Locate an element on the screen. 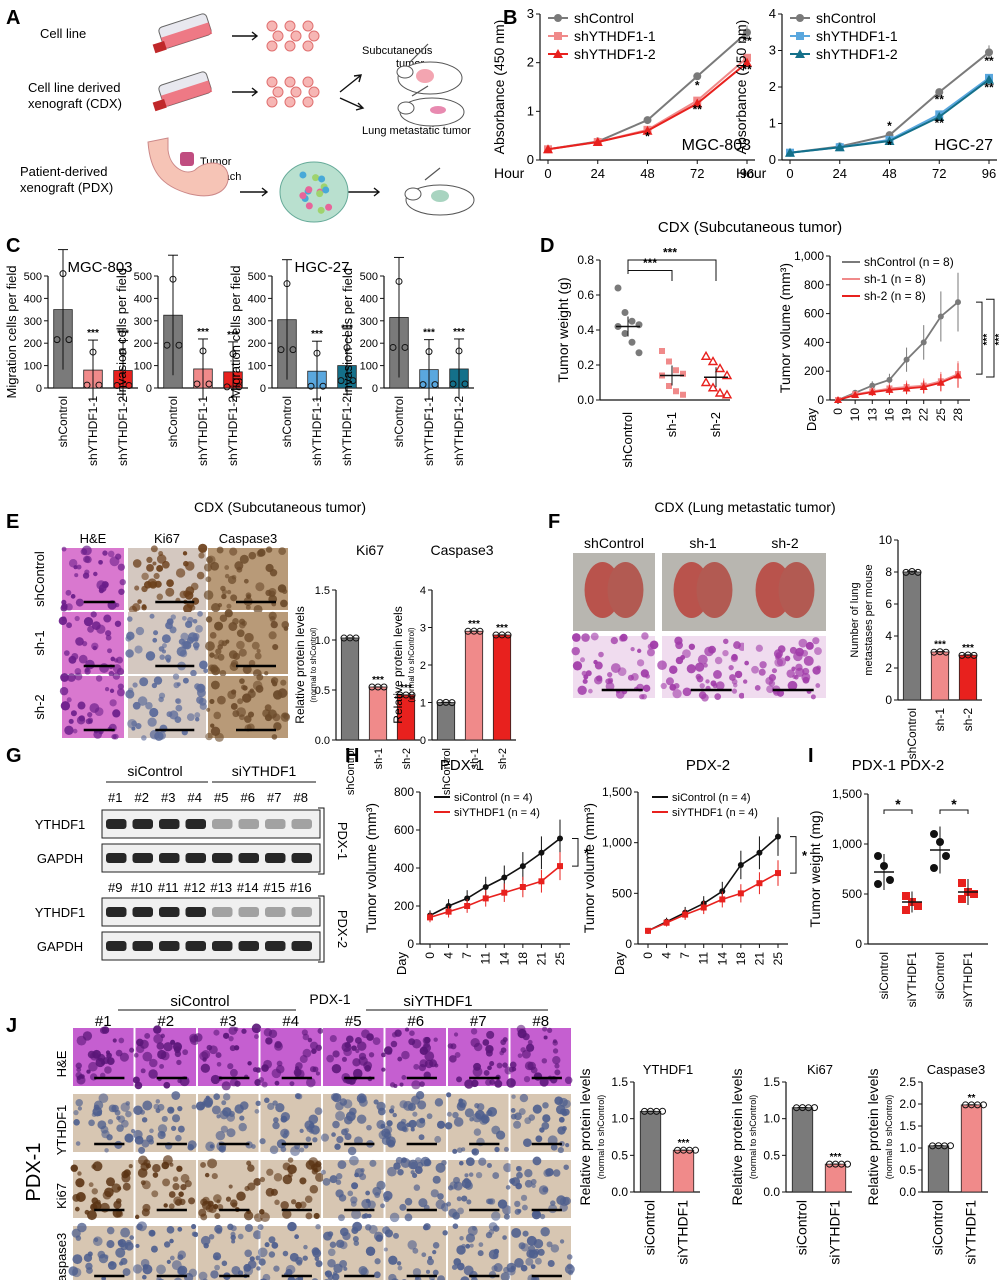 Image resolution: width=1005 pixels, height=1280 pixels. y-tick-label: 200 is located at coordinates (404, 906).